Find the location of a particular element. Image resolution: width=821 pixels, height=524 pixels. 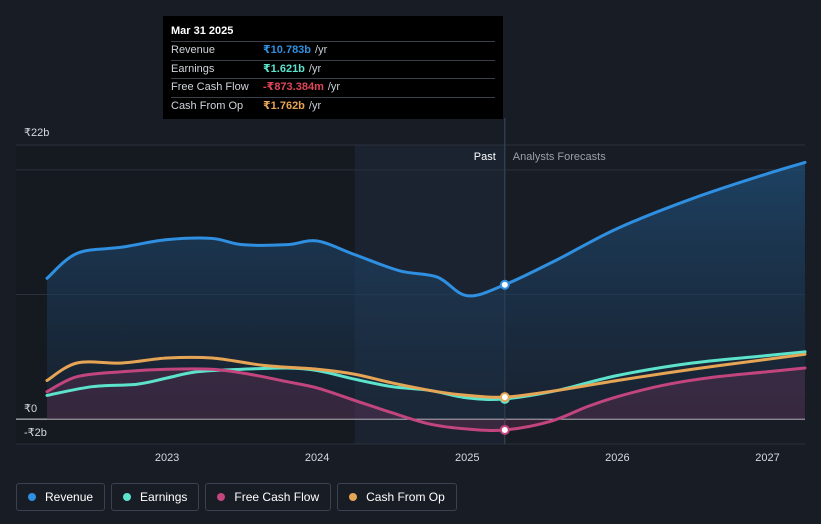

tooltip-row-free-cash-flow: Free Cash Flow -₹873.384m /yr is located at coordinates (333, 87).